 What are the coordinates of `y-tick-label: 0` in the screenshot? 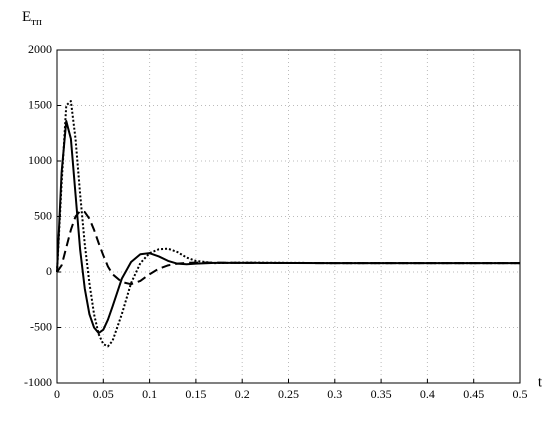 It's located at (49, 271).